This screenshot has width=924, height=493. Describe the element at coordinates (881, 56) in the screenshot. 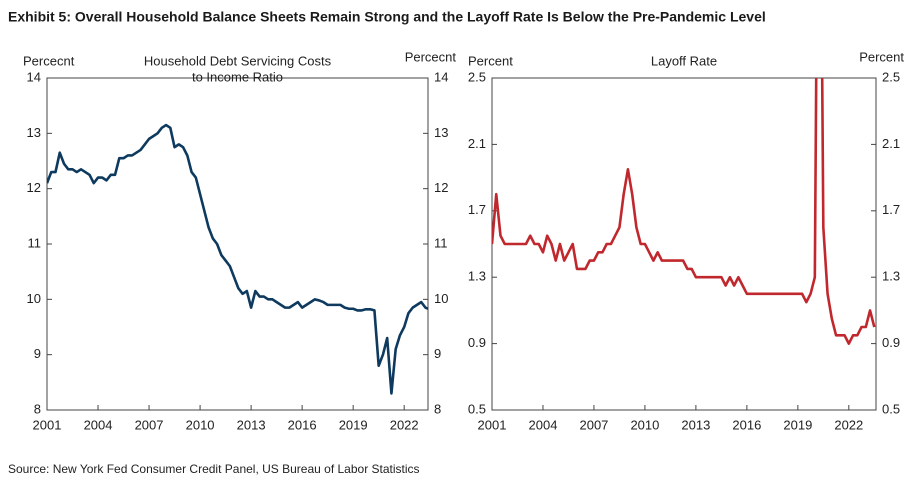

I see `y-axis-label-right: Percent` at that location.